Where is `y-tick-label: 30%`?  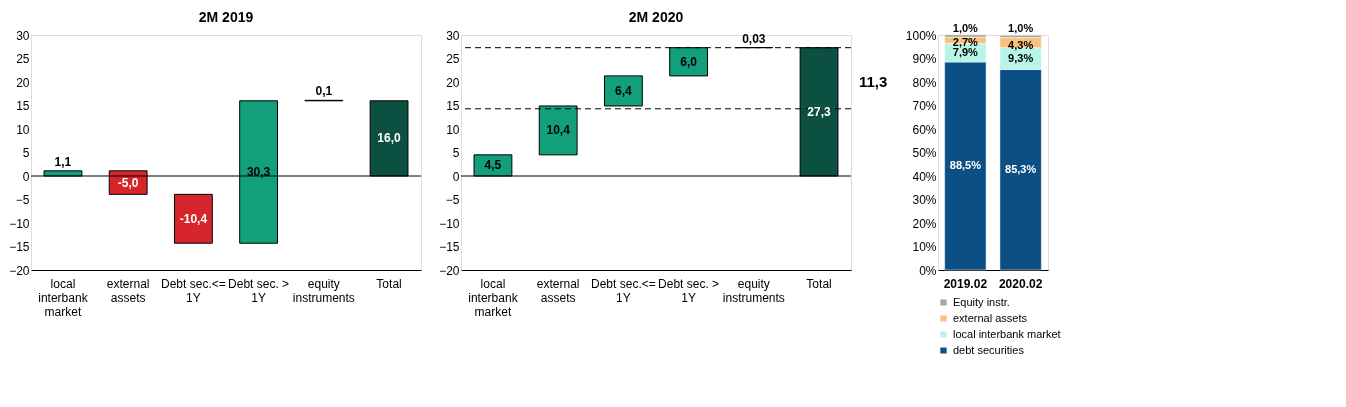
y-tick-label: 30% is located at coordinates (924, 200).